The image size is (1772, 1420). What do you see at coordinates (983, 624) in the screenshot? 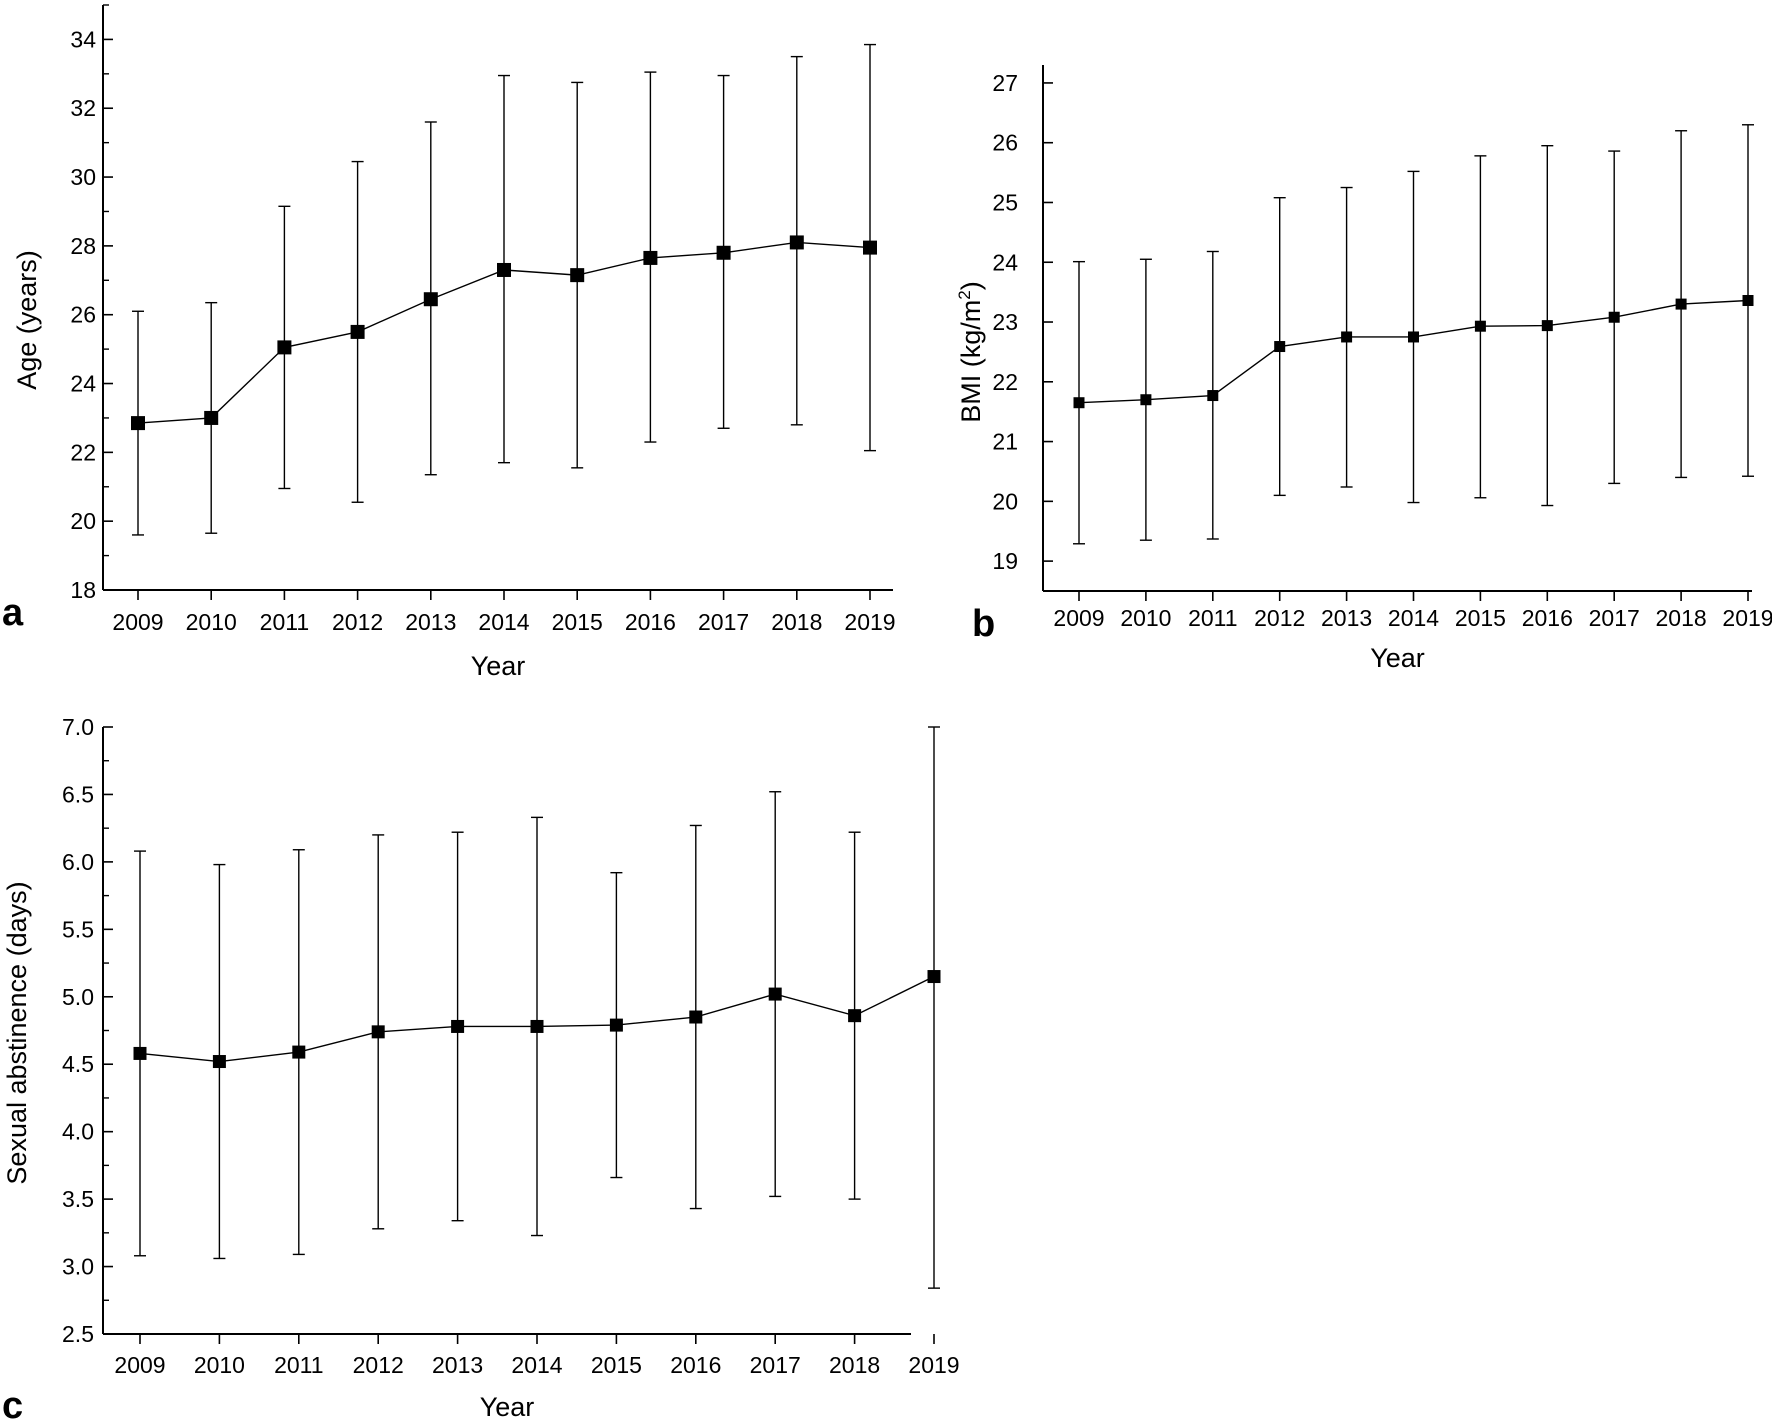
I see `panel-letter: b` at bounding box center [983, 624].